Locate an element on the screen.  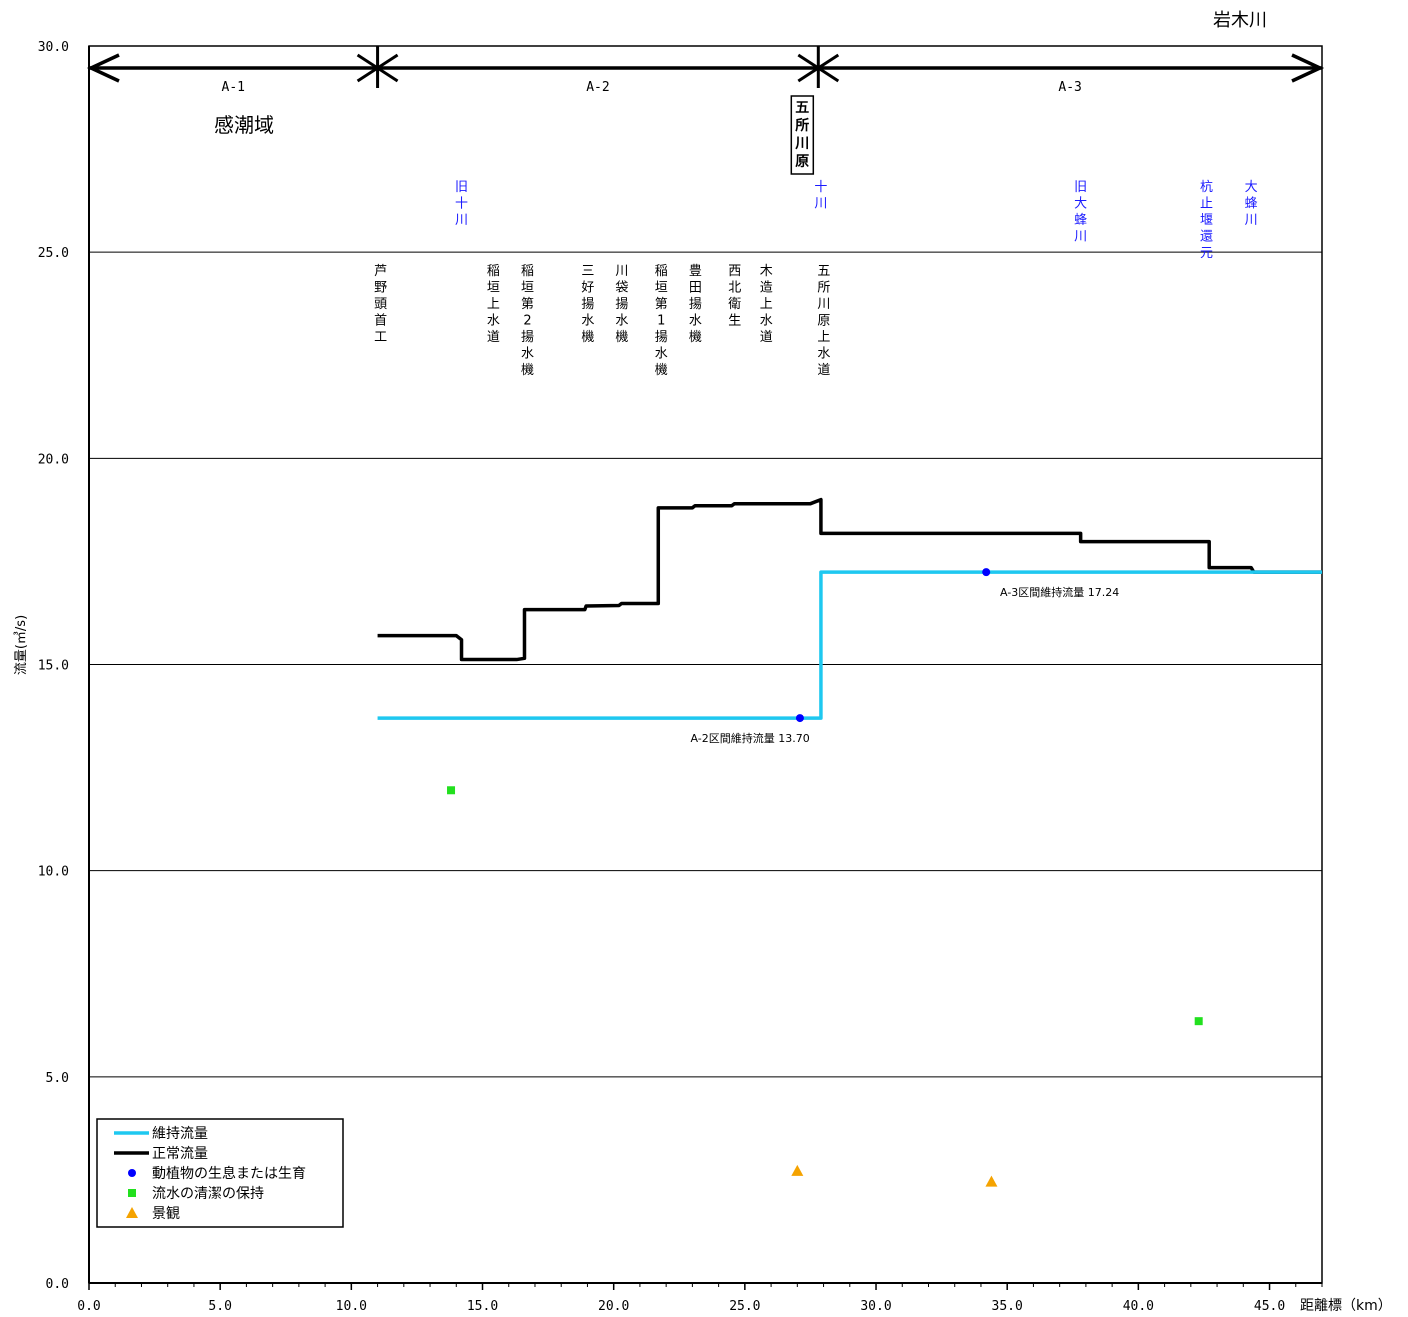
chart-title: 岩木川 is located at coordinates (1240, 20).